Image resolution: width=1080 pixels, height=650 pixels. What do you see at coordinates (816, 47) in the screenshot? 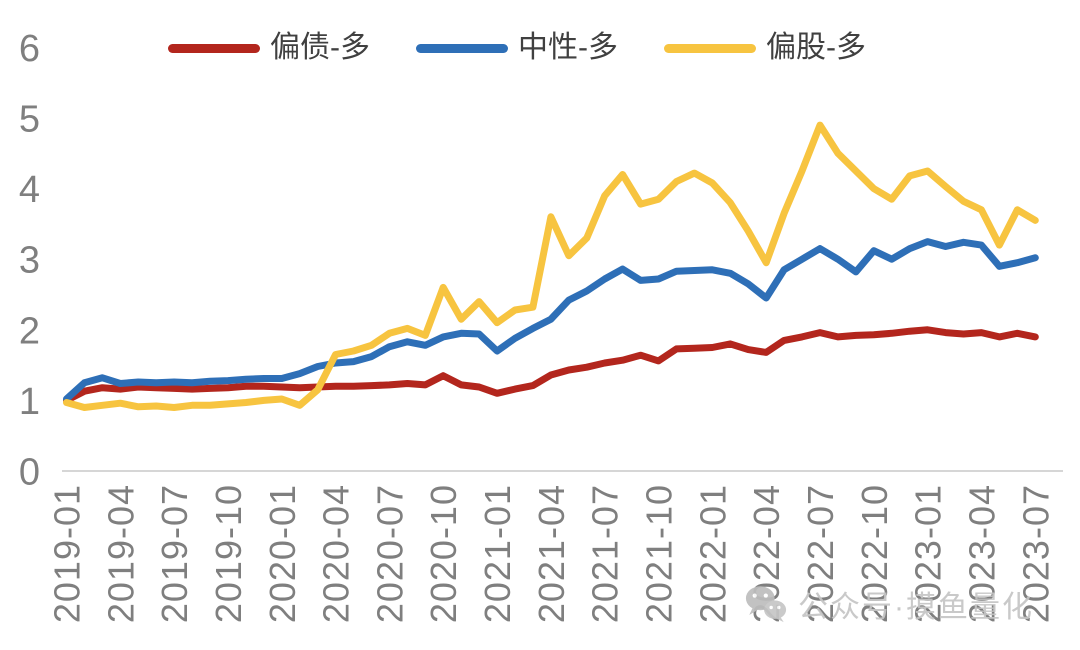
I see `legend-label-equity-long: 偏股-多` at bounding box center [816, 47].